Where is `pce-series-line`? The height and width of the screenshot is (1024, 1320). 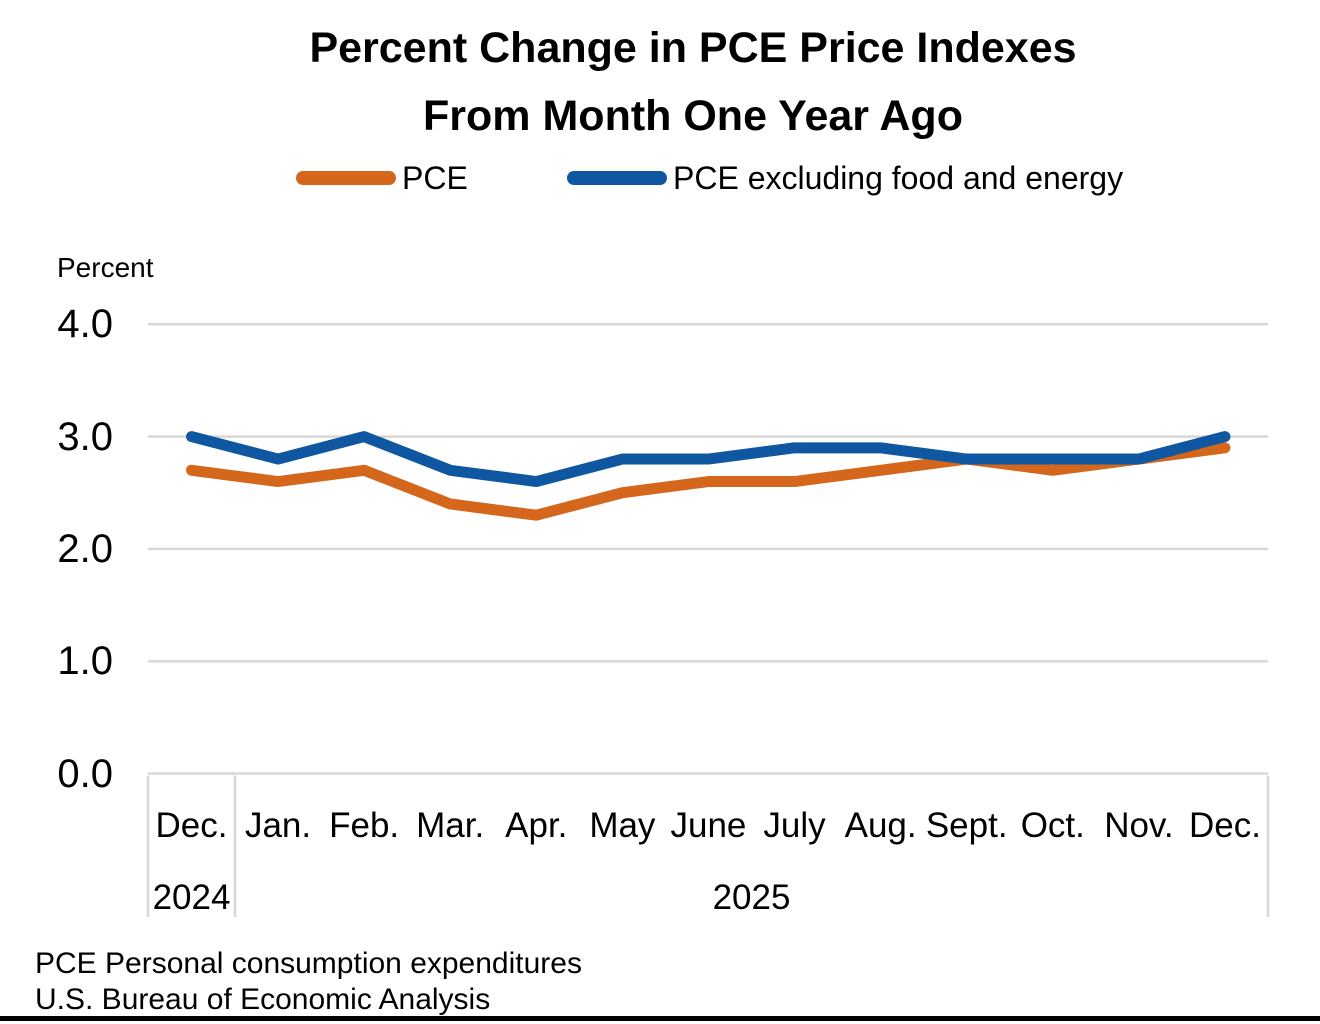
pce-series-line is located at coordinates (708, 481).